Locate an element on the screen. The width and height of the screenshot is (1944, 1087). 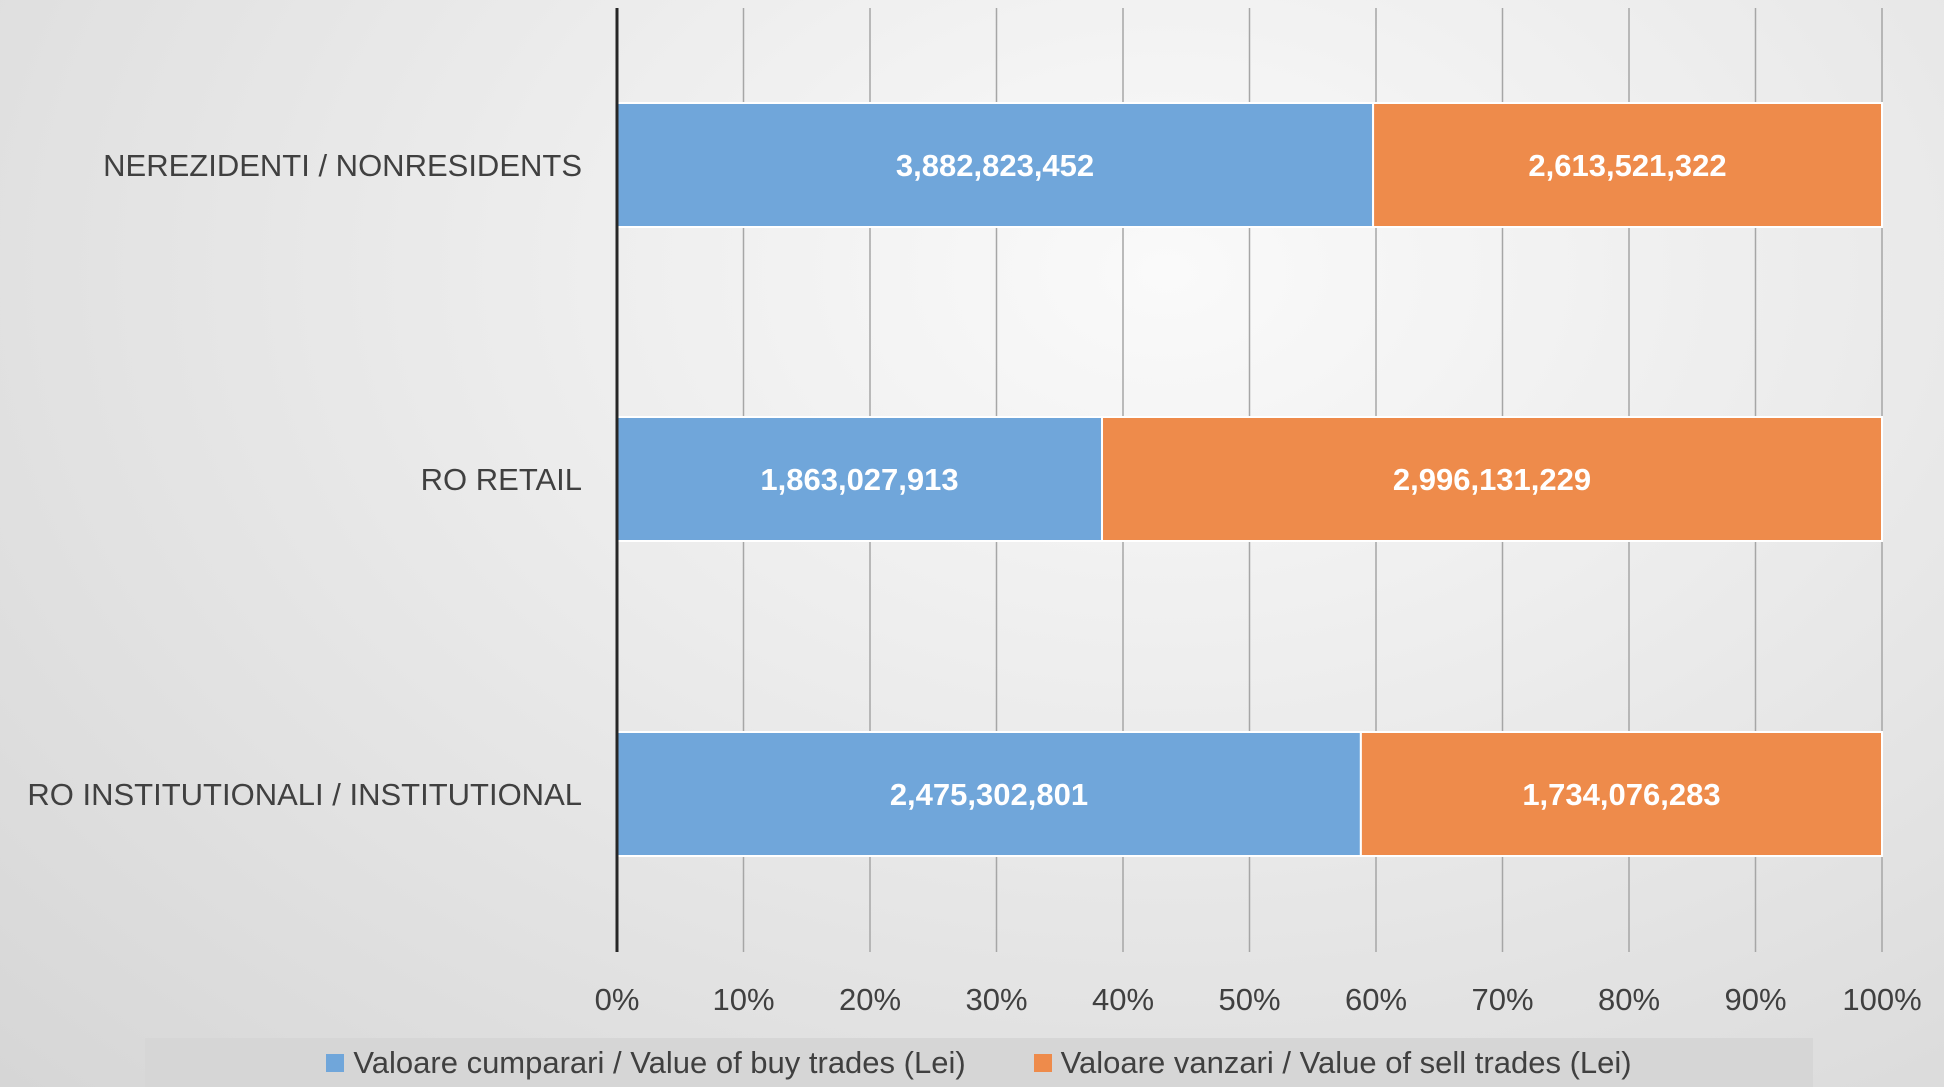
x-tick-label: 50% is located at coordinates (1249, 999).